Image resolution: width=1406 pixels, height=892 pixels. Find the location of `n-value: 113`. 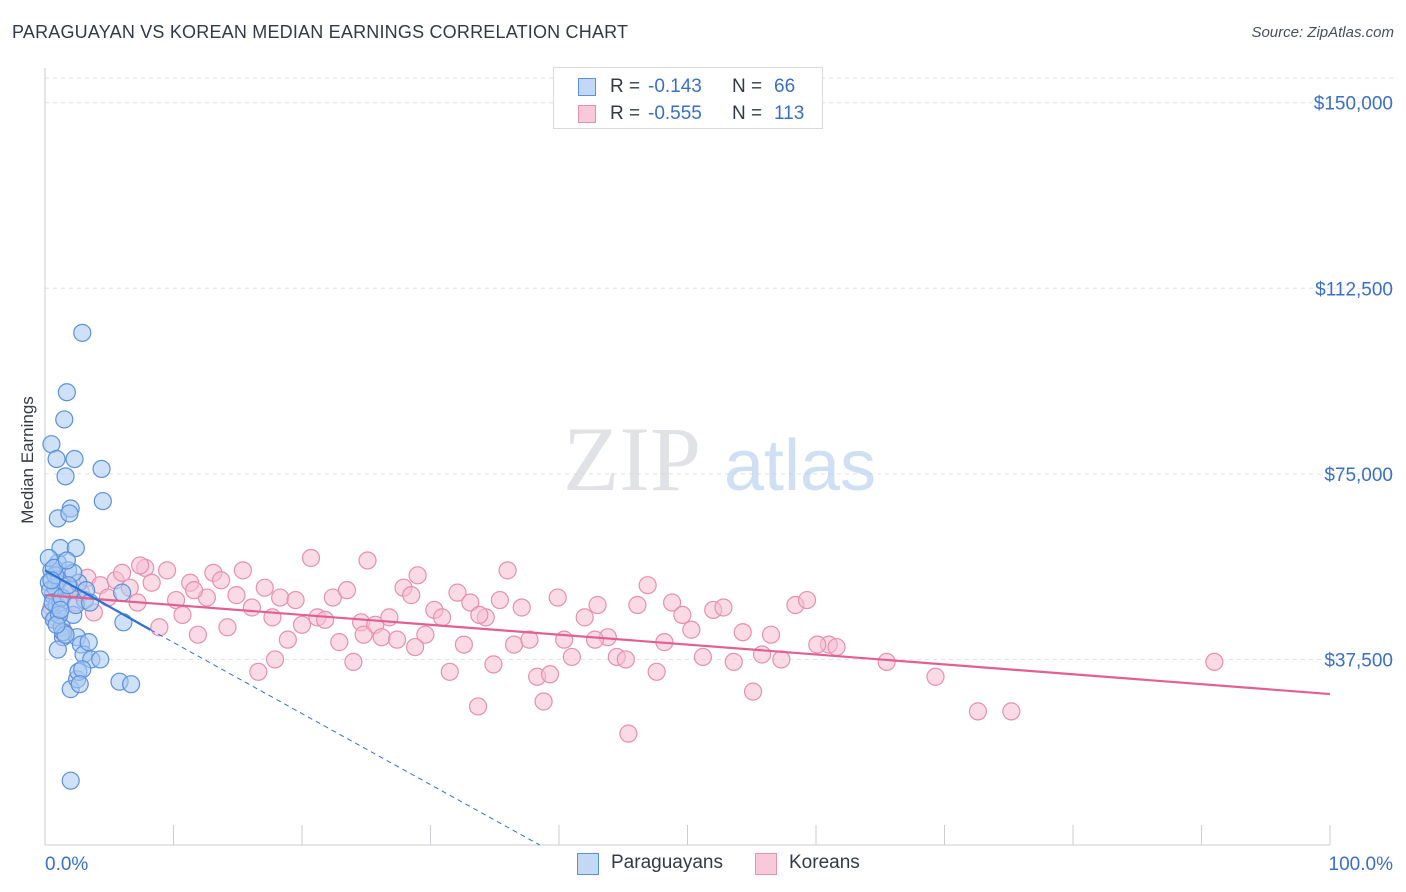

n-value: 113 is located at coordinates (789, 113).